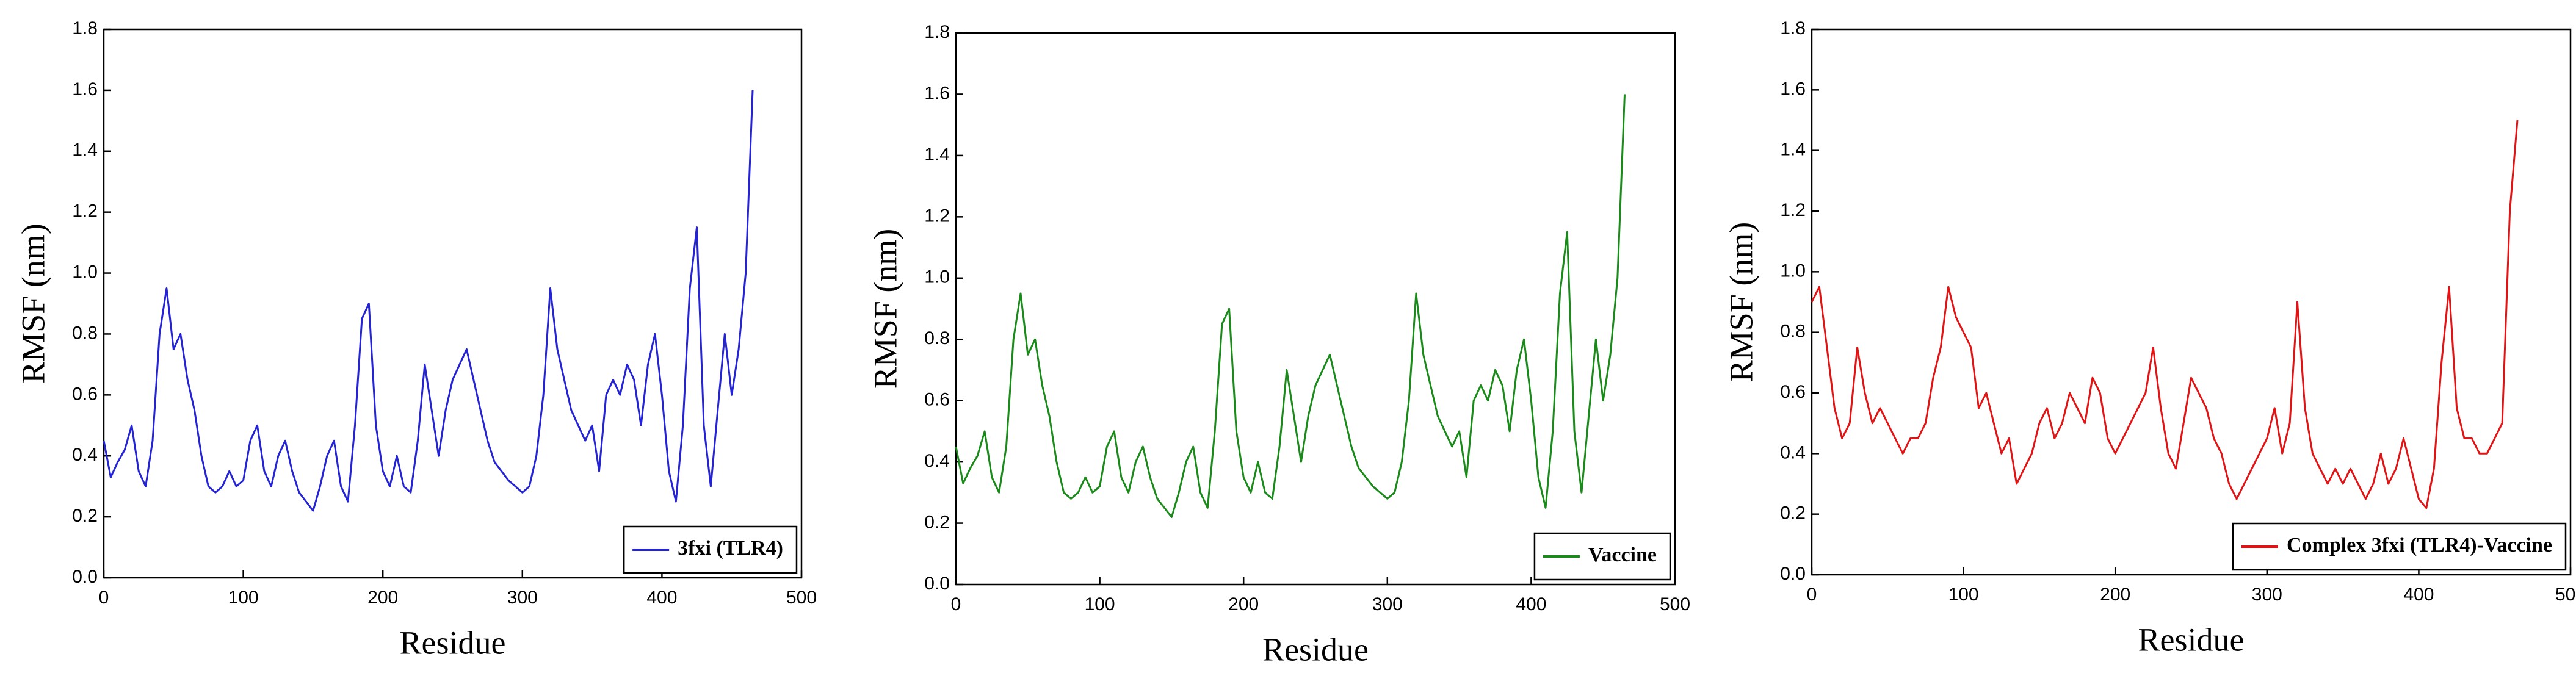 The width and height of the screenshot is (2576, 687). I want to click on legend: Vaccine, so click(1602, 556).